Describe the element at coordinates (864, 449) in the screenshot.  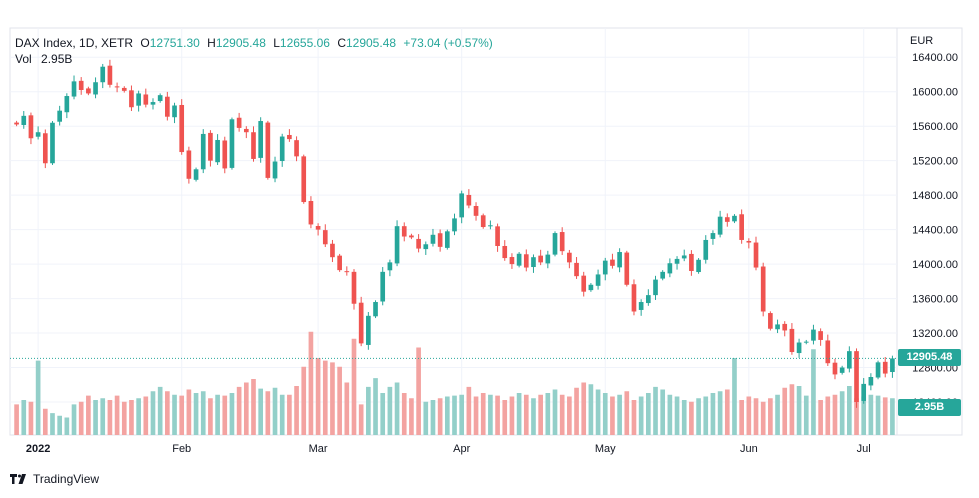
I see `x-tick-label: Jul` at that location.